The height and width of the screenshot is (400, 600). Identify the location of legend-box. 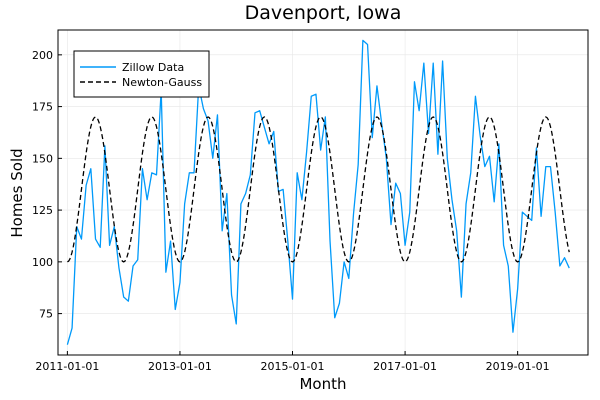
(141, 74).